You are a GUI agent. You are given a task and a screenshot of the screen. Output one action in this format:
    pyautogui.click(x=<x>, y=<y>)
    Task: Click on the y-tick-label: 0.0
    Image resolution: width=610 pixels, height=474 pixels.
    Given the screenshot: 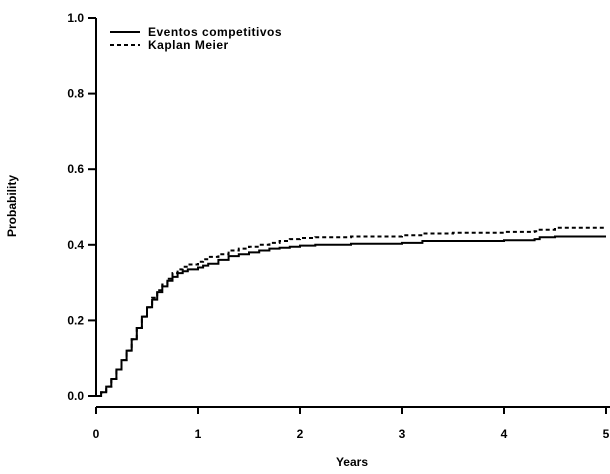 What is the action you would take?
    pyautogui.click(x=75, y=396)
    